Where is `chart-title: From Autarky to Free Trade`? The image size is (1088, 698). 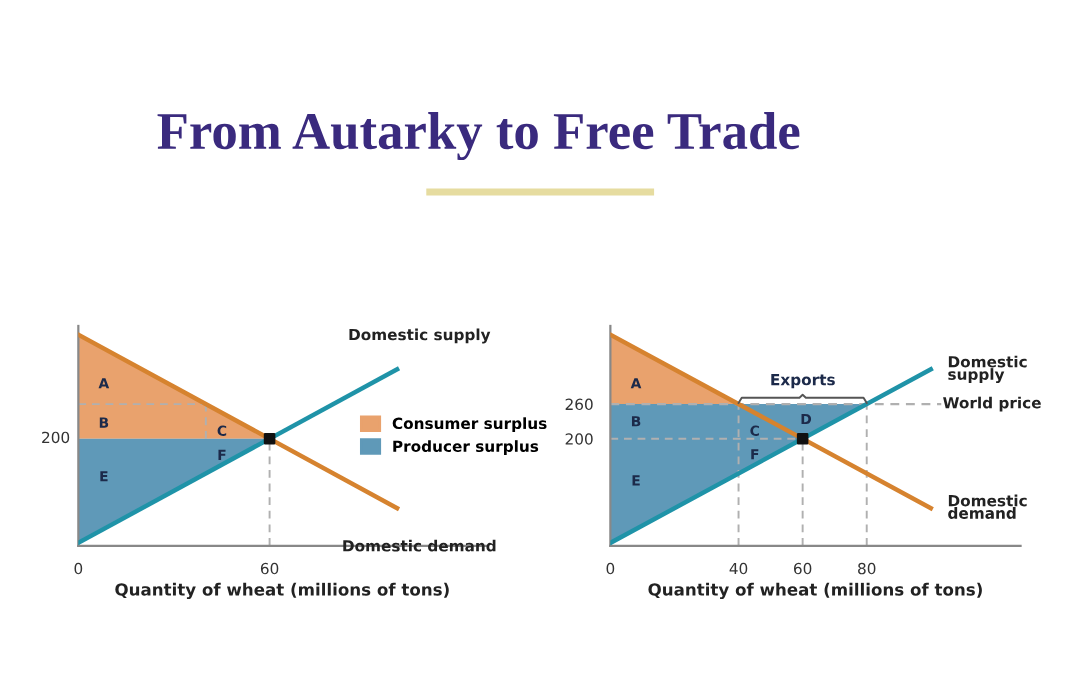
chart-title: From Autarky to Free Trade is located at coordinates (478, 136).